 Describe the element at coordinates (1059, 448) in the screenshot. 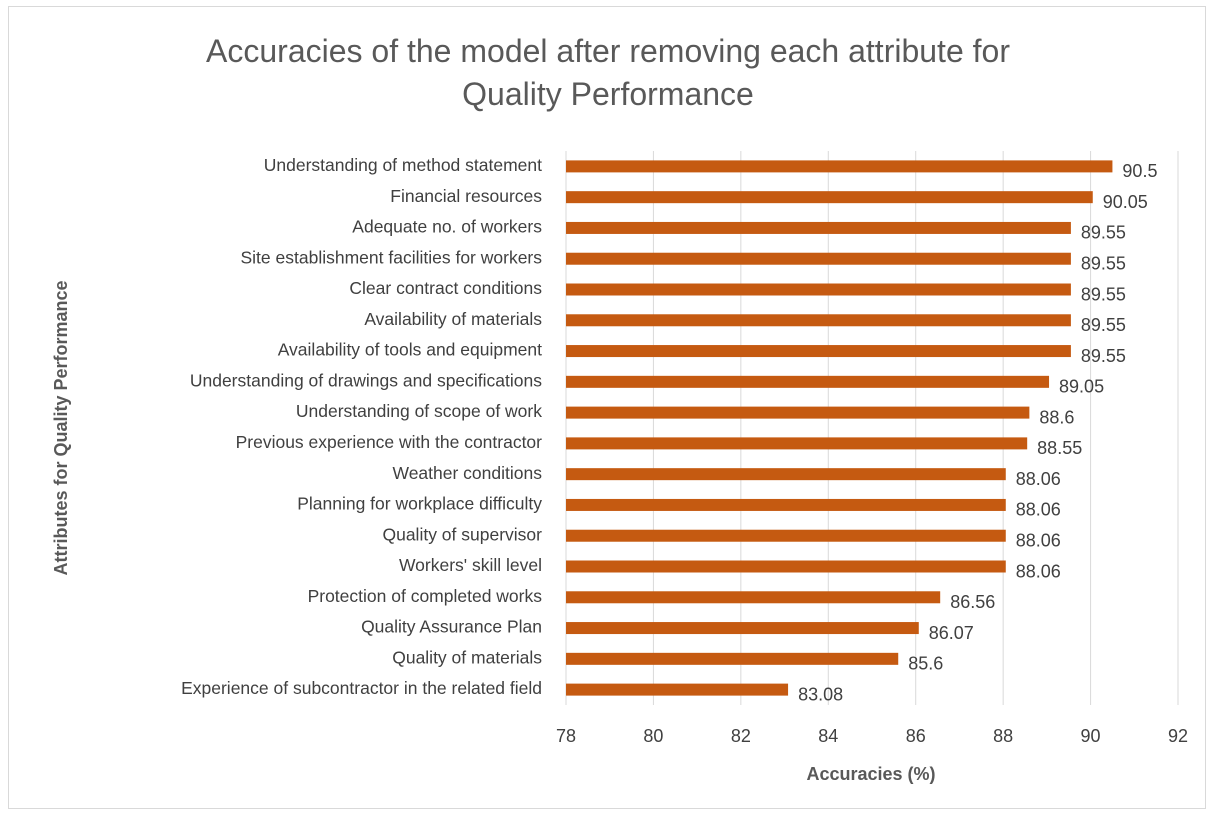

I see `value-label: 88.55` at that location.